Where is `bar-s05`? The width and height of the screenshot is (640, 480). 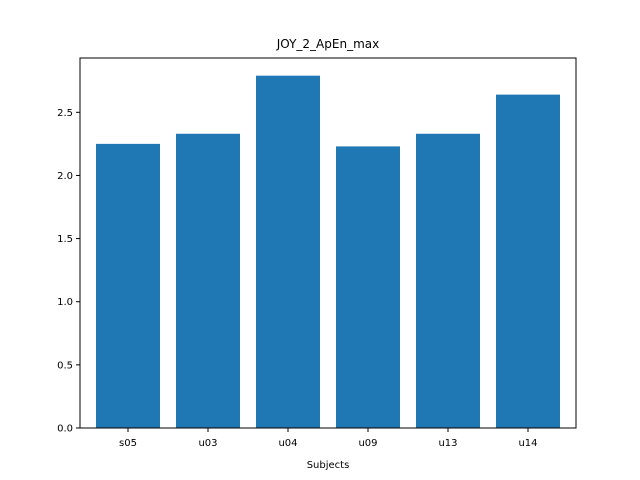
bar-s05 is located at coordinates (128, 285).